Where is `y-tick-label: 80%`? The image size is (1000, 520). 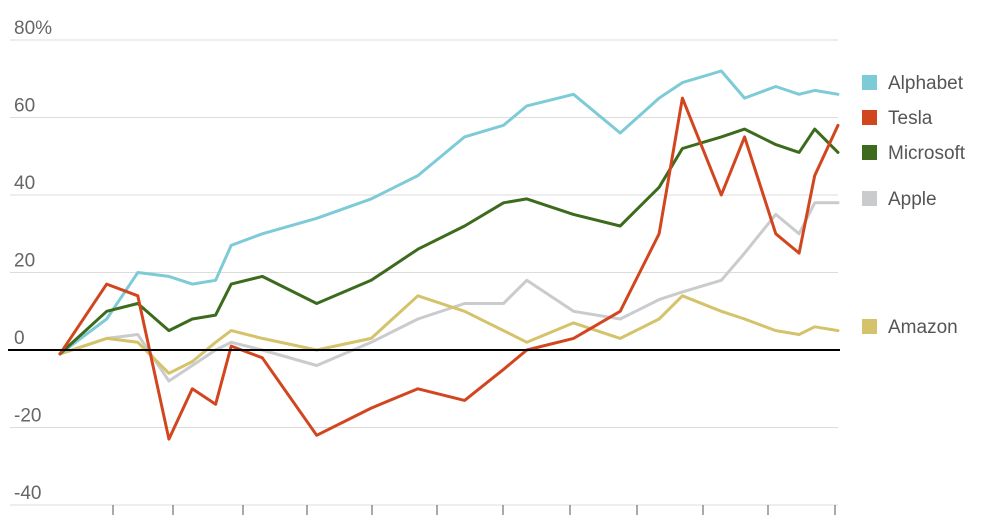 y-tick-label: 80% is located at coordinates (33, 28).